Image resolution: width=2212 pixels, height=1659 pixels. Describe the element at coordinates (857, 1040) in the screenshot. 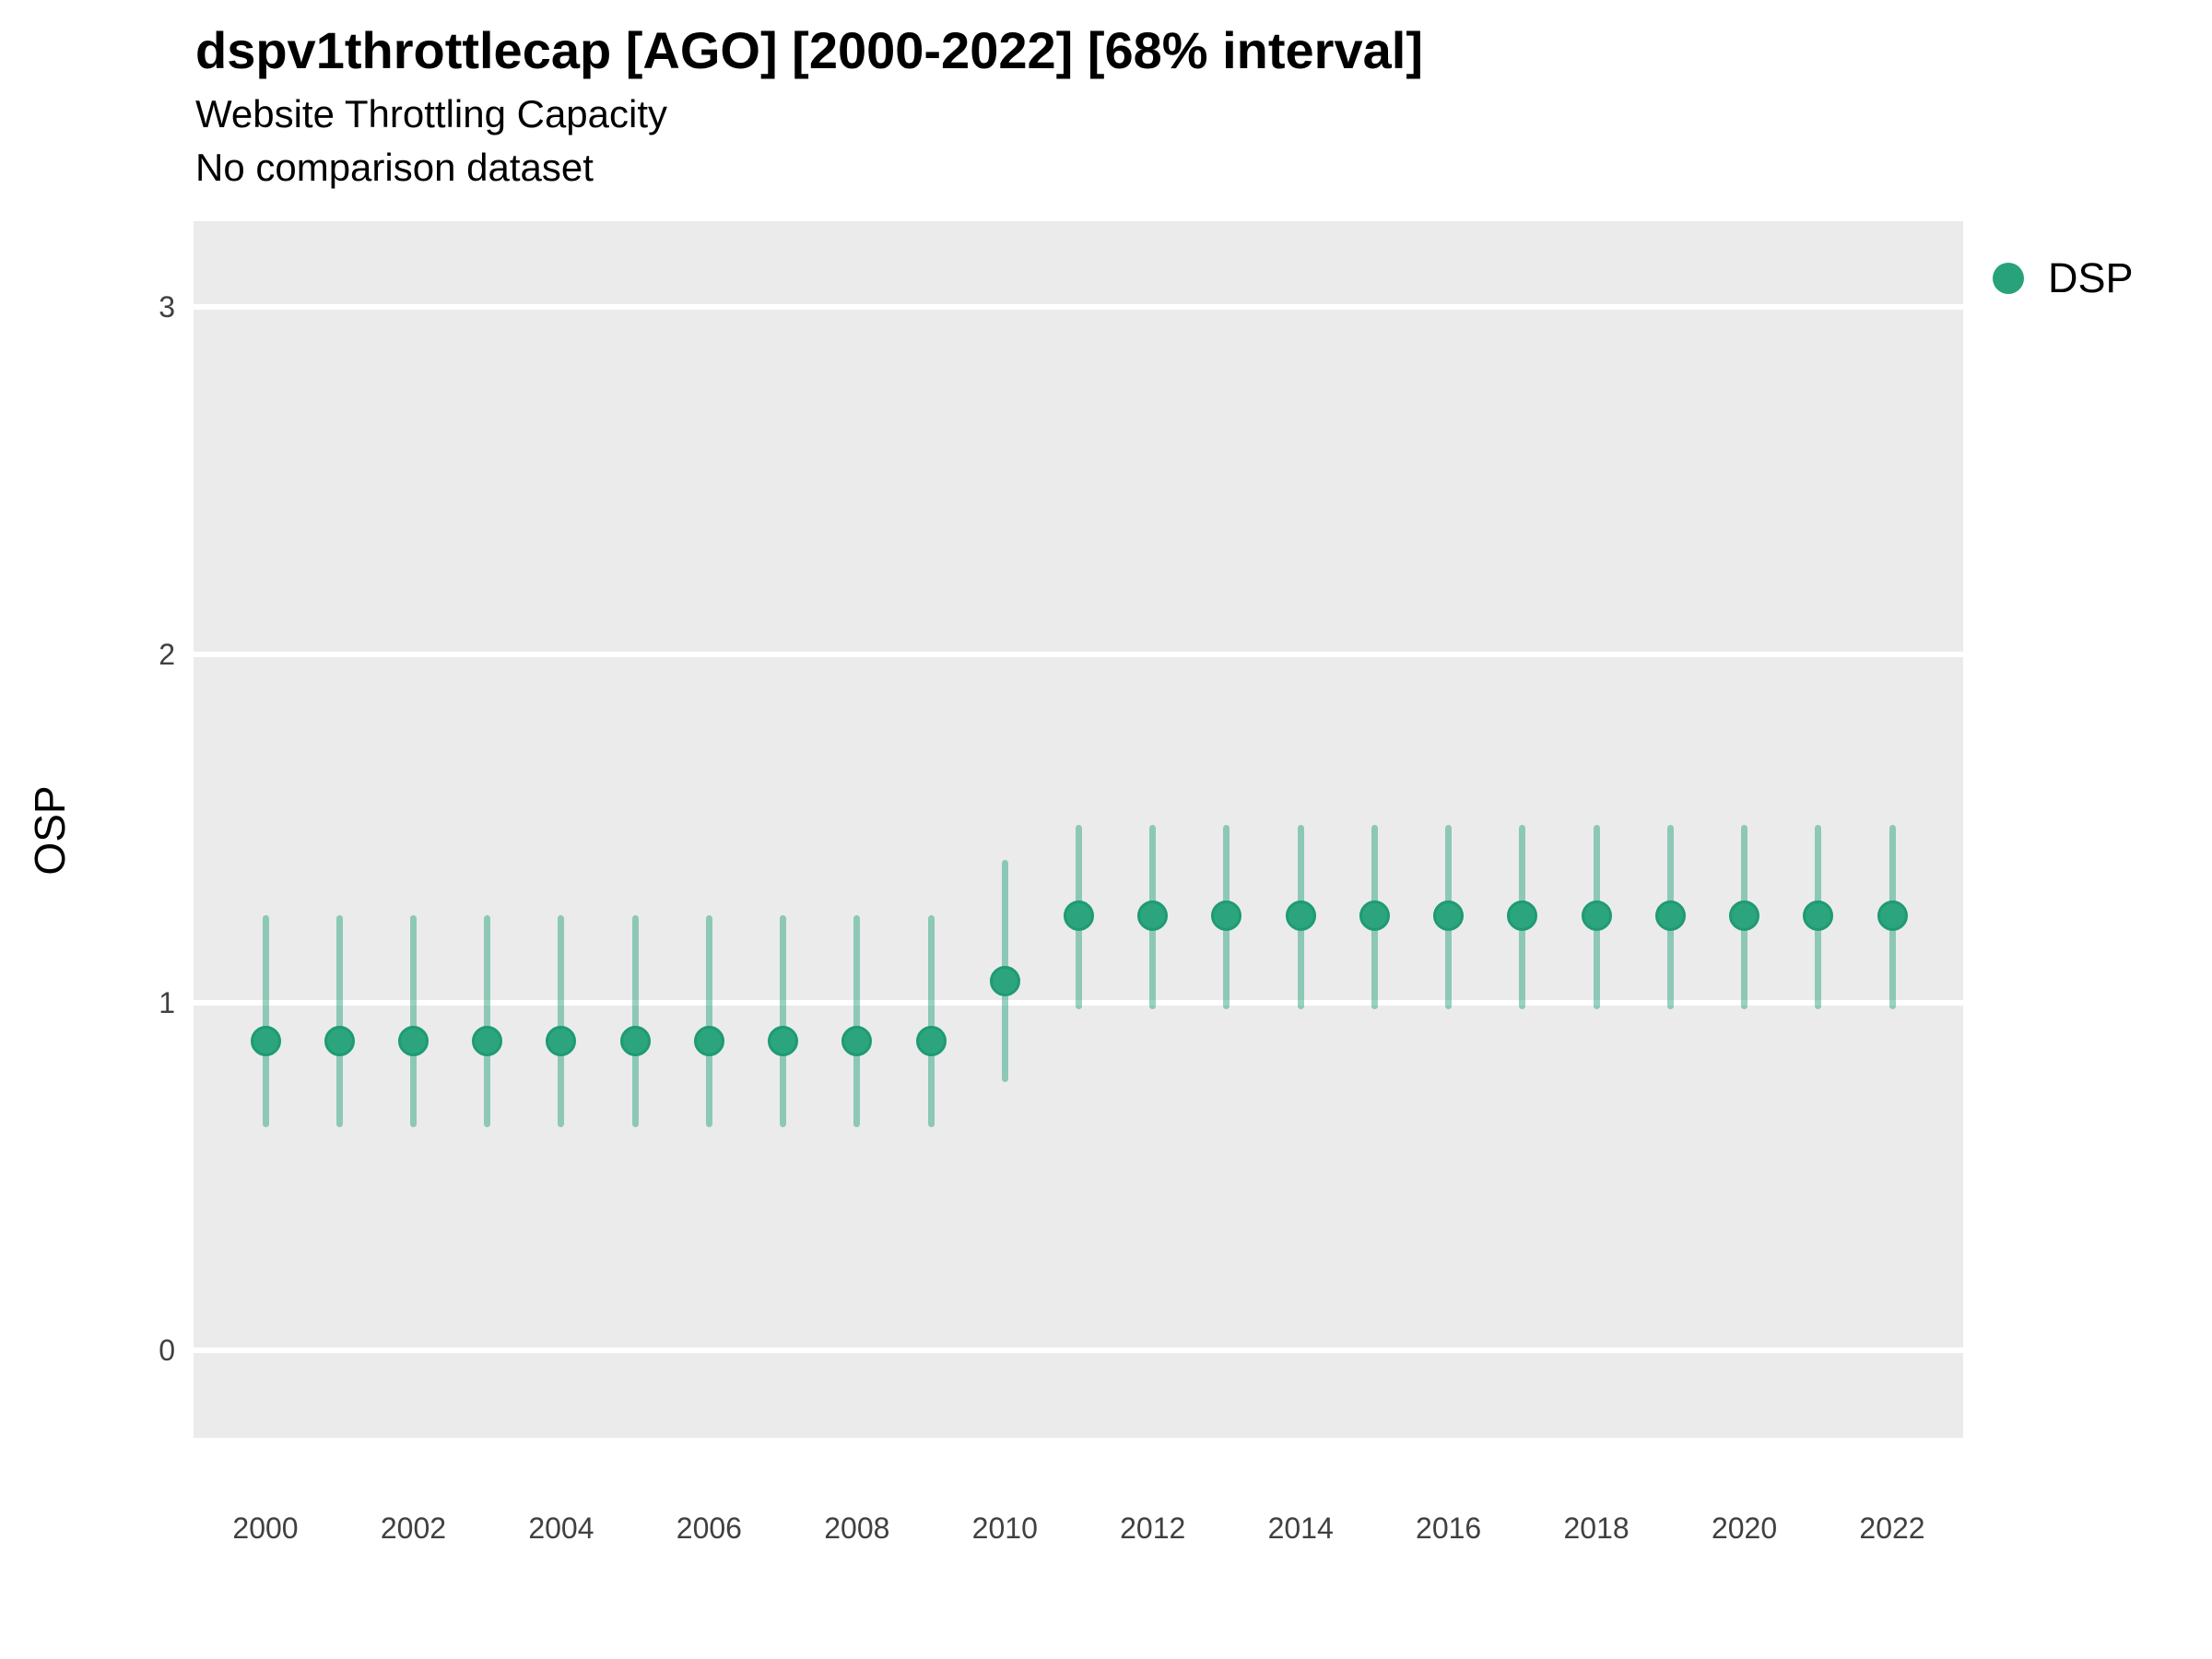

I see `point-dot-2008` at that location.